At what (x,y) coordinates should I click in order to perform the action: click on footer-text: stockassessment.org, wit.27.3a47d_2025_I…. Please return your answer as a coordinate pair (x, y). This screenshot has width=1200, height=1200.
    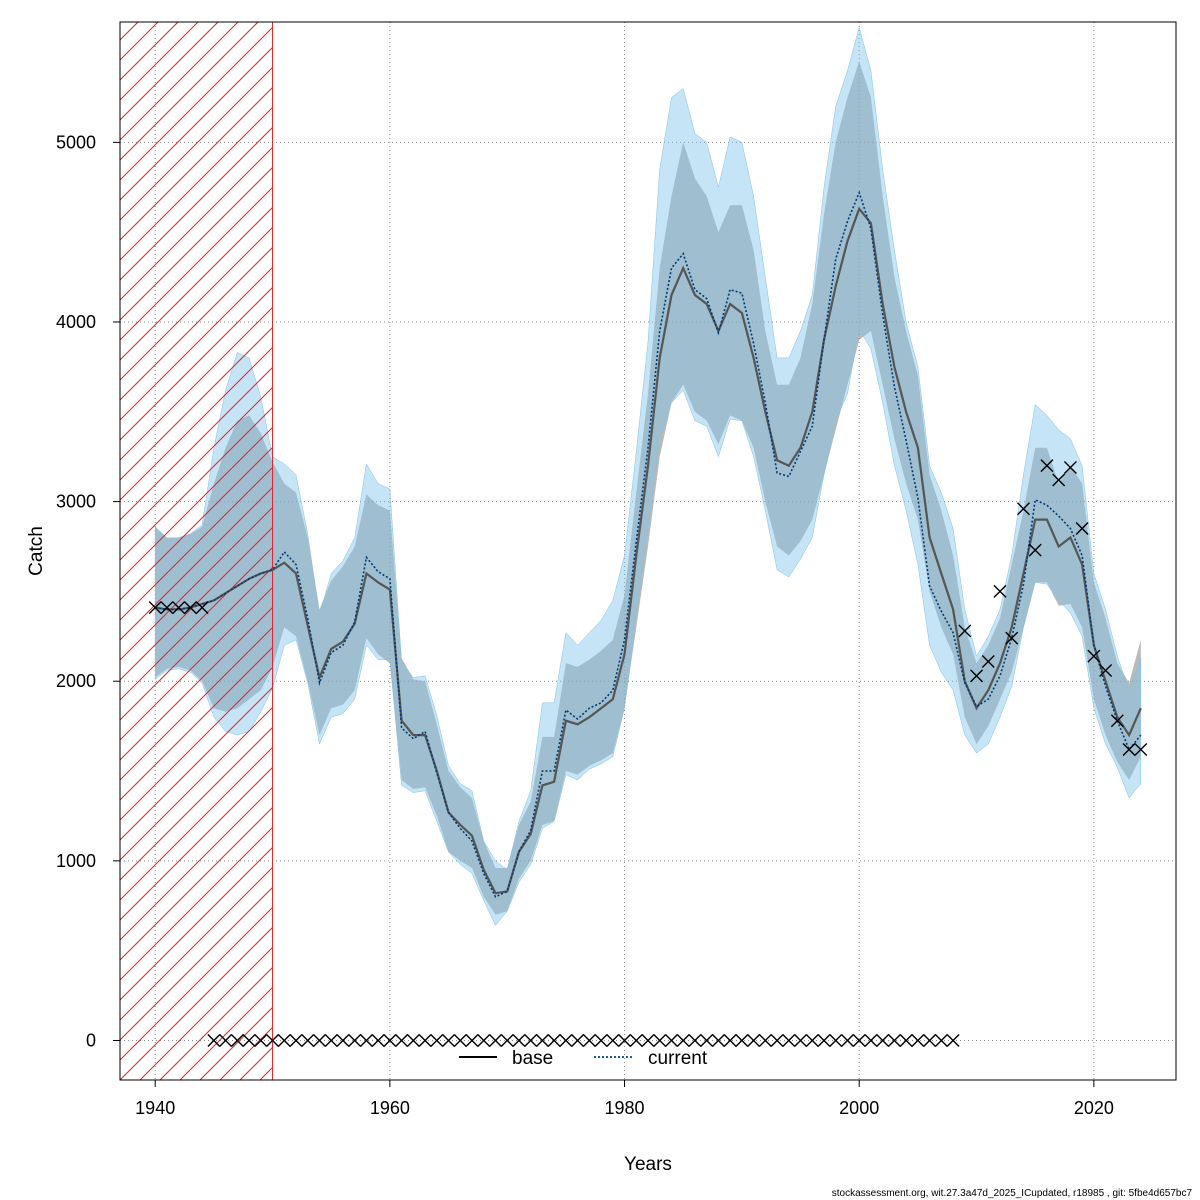
    Looking at the image, I should click on (1012, 1193).